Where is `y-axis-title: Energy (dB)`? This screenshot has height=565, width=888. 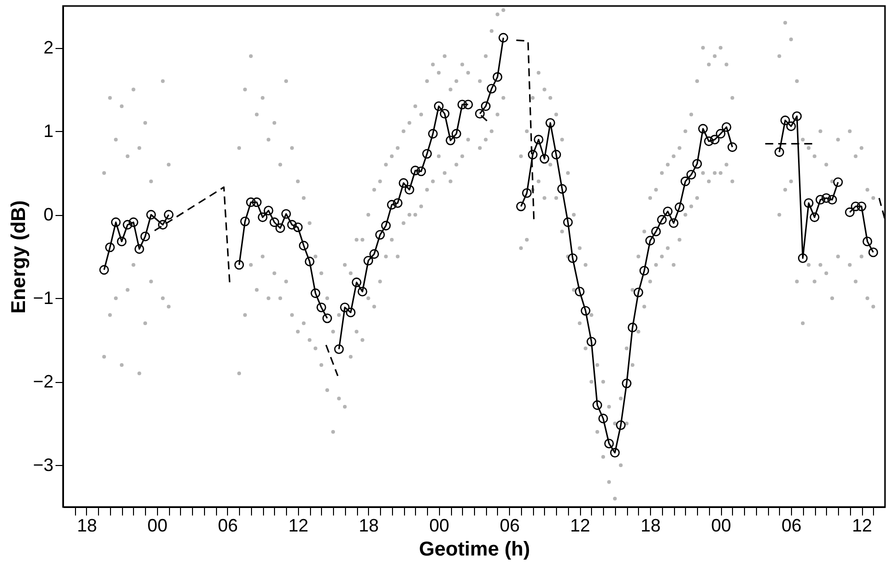 y-axis-title: Energy (dB) is located at coordinates (19, 257).